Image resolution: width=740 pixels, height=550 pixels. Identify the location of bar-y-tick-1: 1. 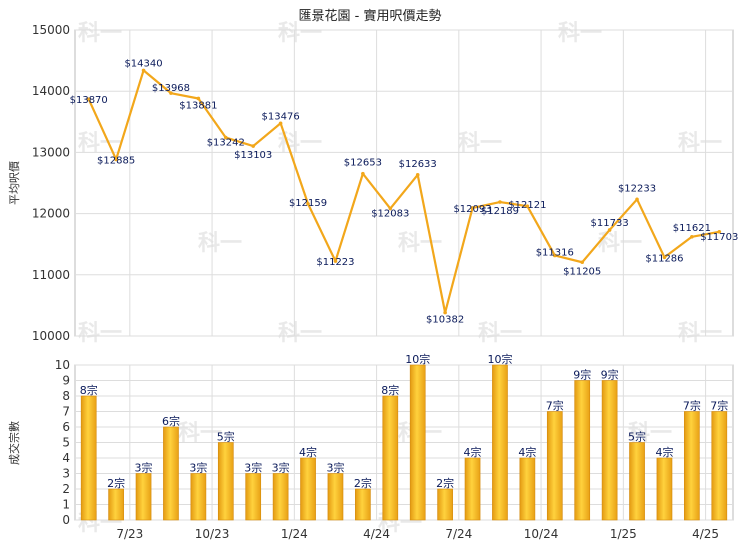
(66, 505).